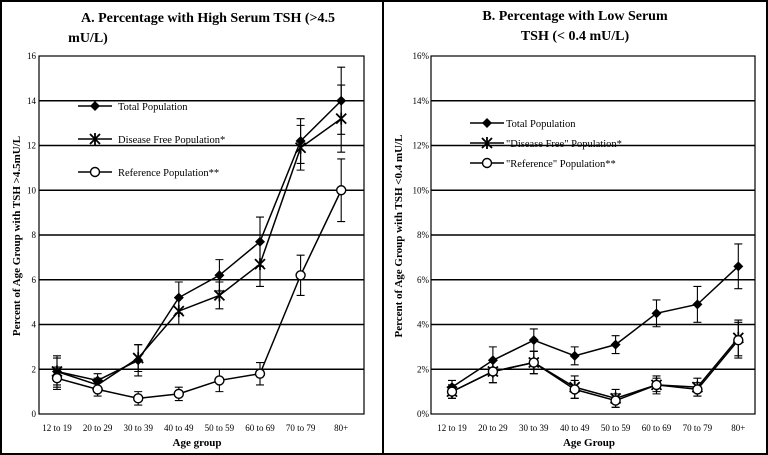 Image resolution: width=768 pixels, height=455 pixels. I want to click on panel-b-y-tick-label: 0%, so click(423, 414).